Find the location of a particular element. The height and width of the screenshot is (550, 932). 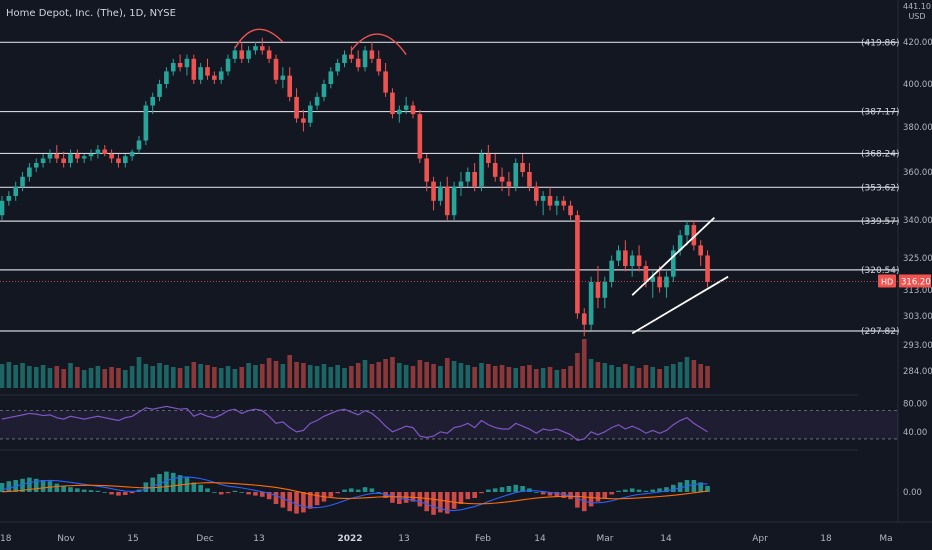

last-price-symbol: HD is located at coordinates (887, 281).